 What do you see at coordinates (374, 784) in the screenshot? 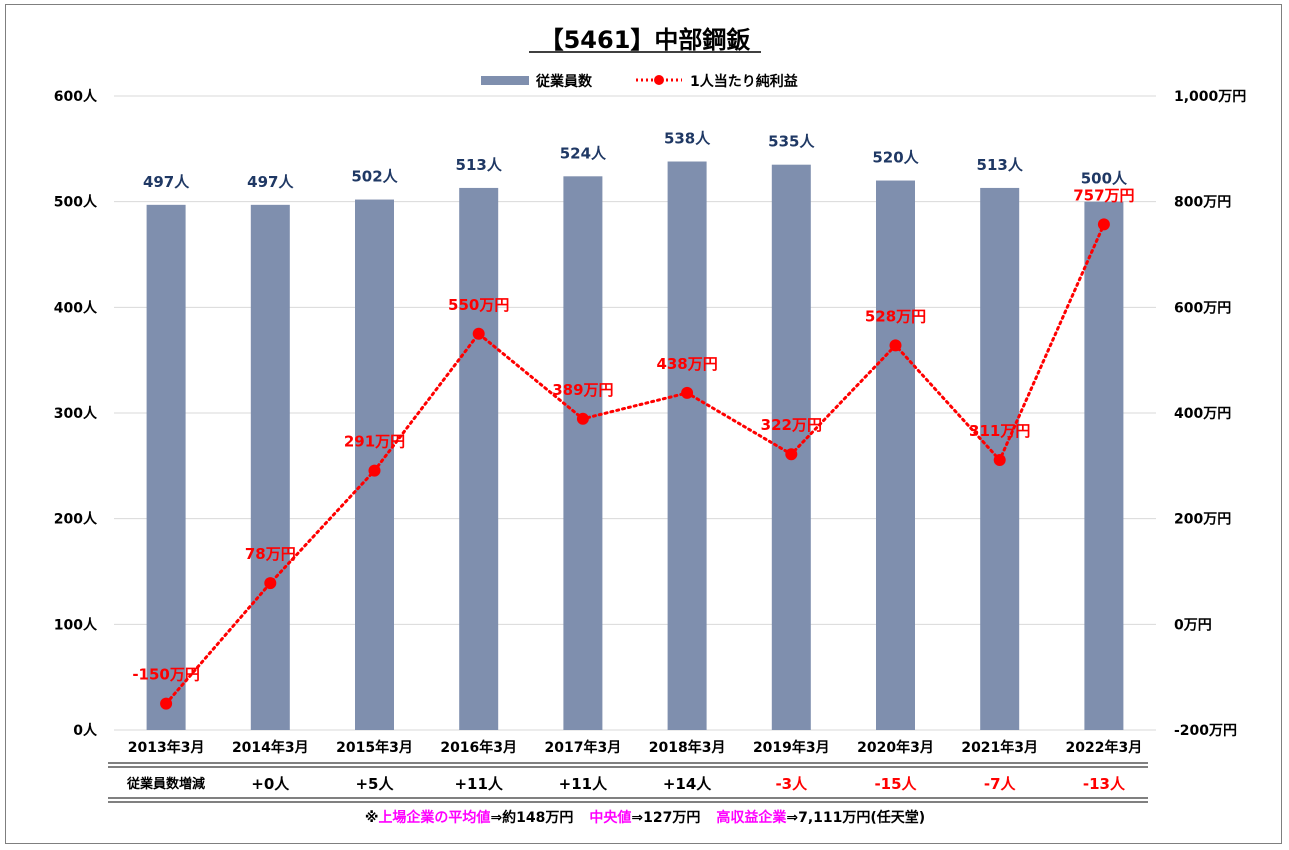
I see `delta-value: +5人` at bounding box center [374, 784].